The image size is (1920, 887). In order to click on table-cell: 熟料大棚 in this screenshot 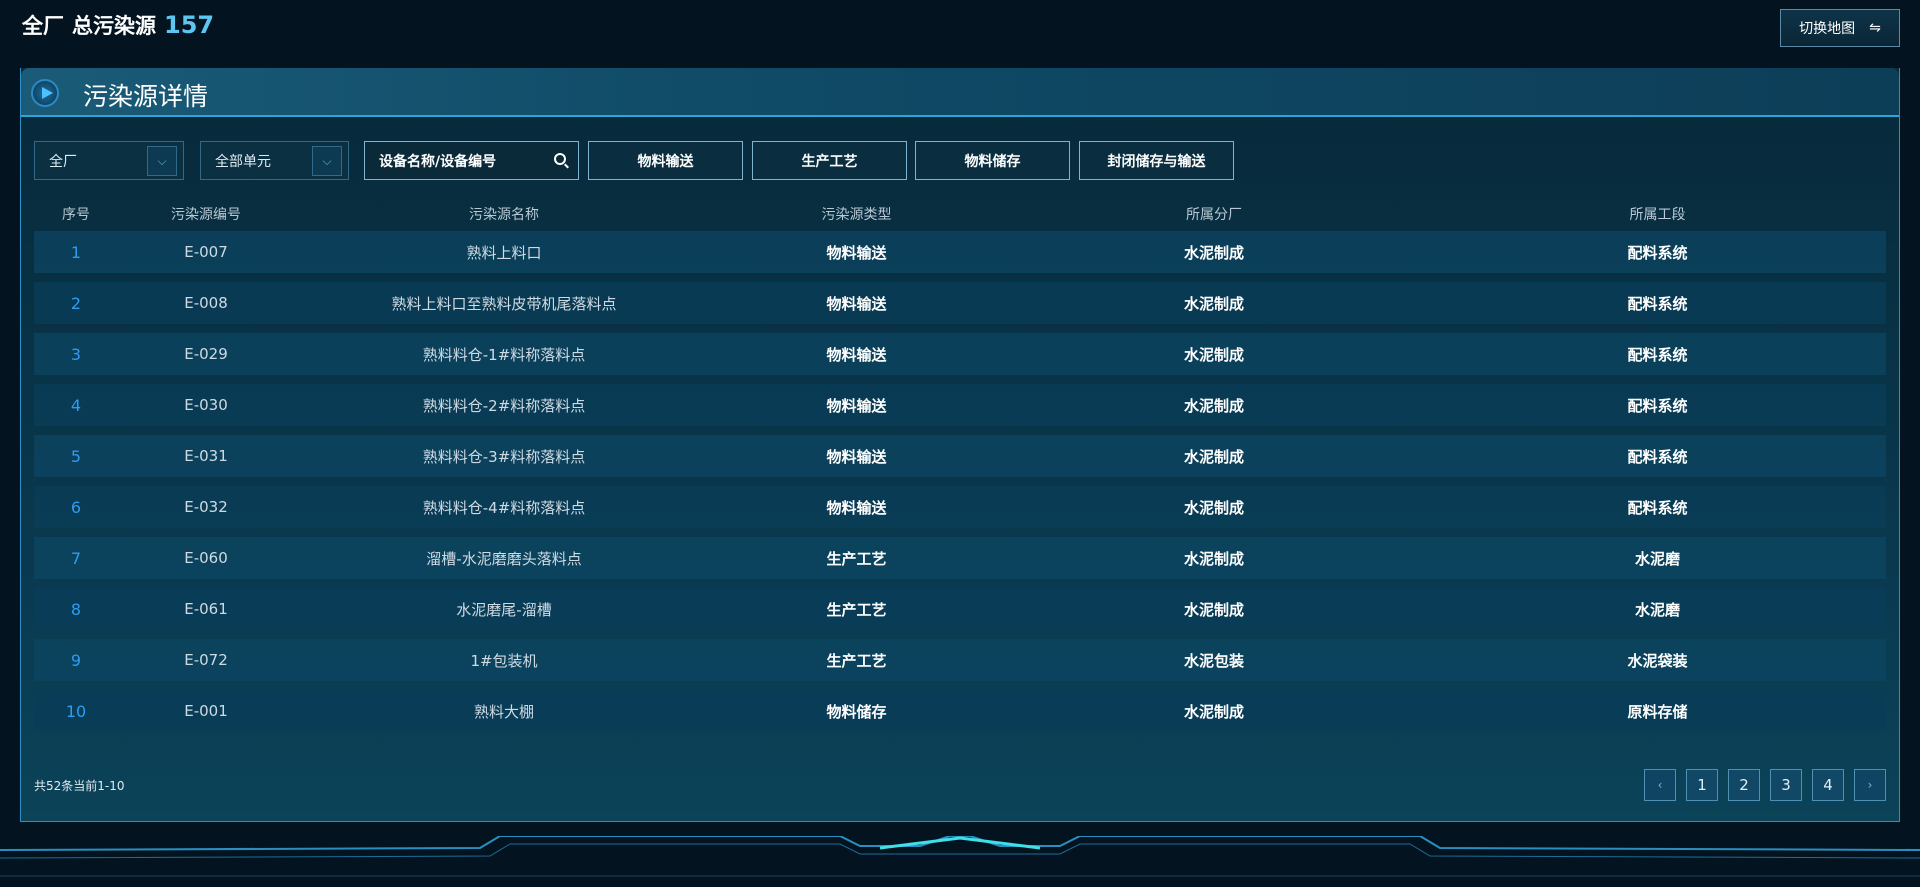, I will do `click(503, 711)`.